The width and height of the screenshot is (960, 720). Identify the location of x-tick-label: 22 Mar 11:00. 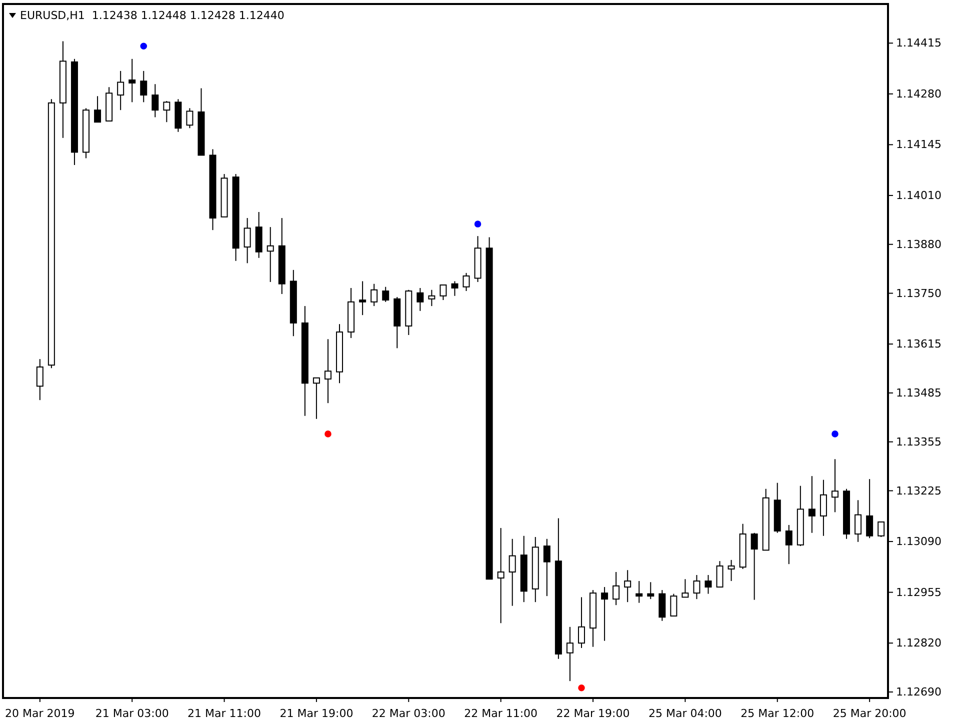
(501, 713).